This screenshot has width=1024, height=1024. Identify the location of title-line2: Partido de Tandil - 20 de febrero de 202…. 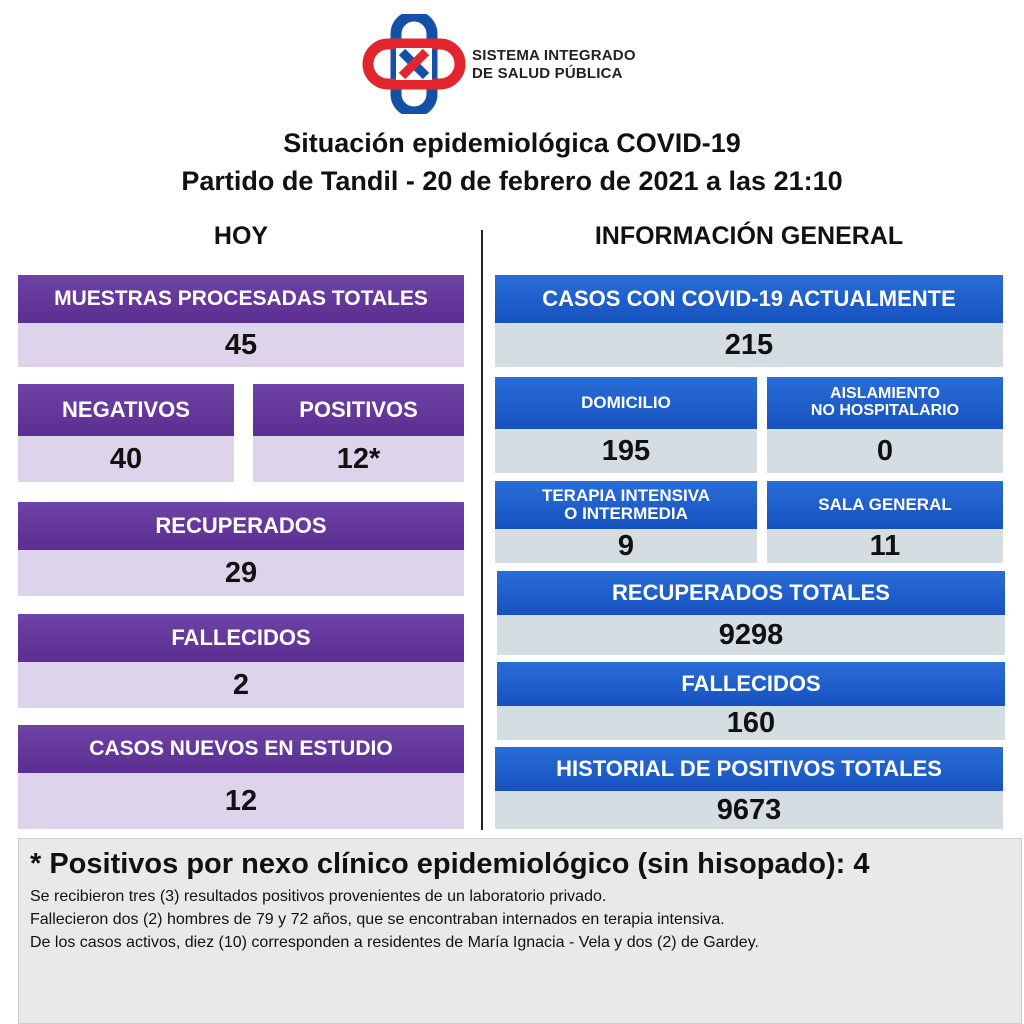
(512, 181).